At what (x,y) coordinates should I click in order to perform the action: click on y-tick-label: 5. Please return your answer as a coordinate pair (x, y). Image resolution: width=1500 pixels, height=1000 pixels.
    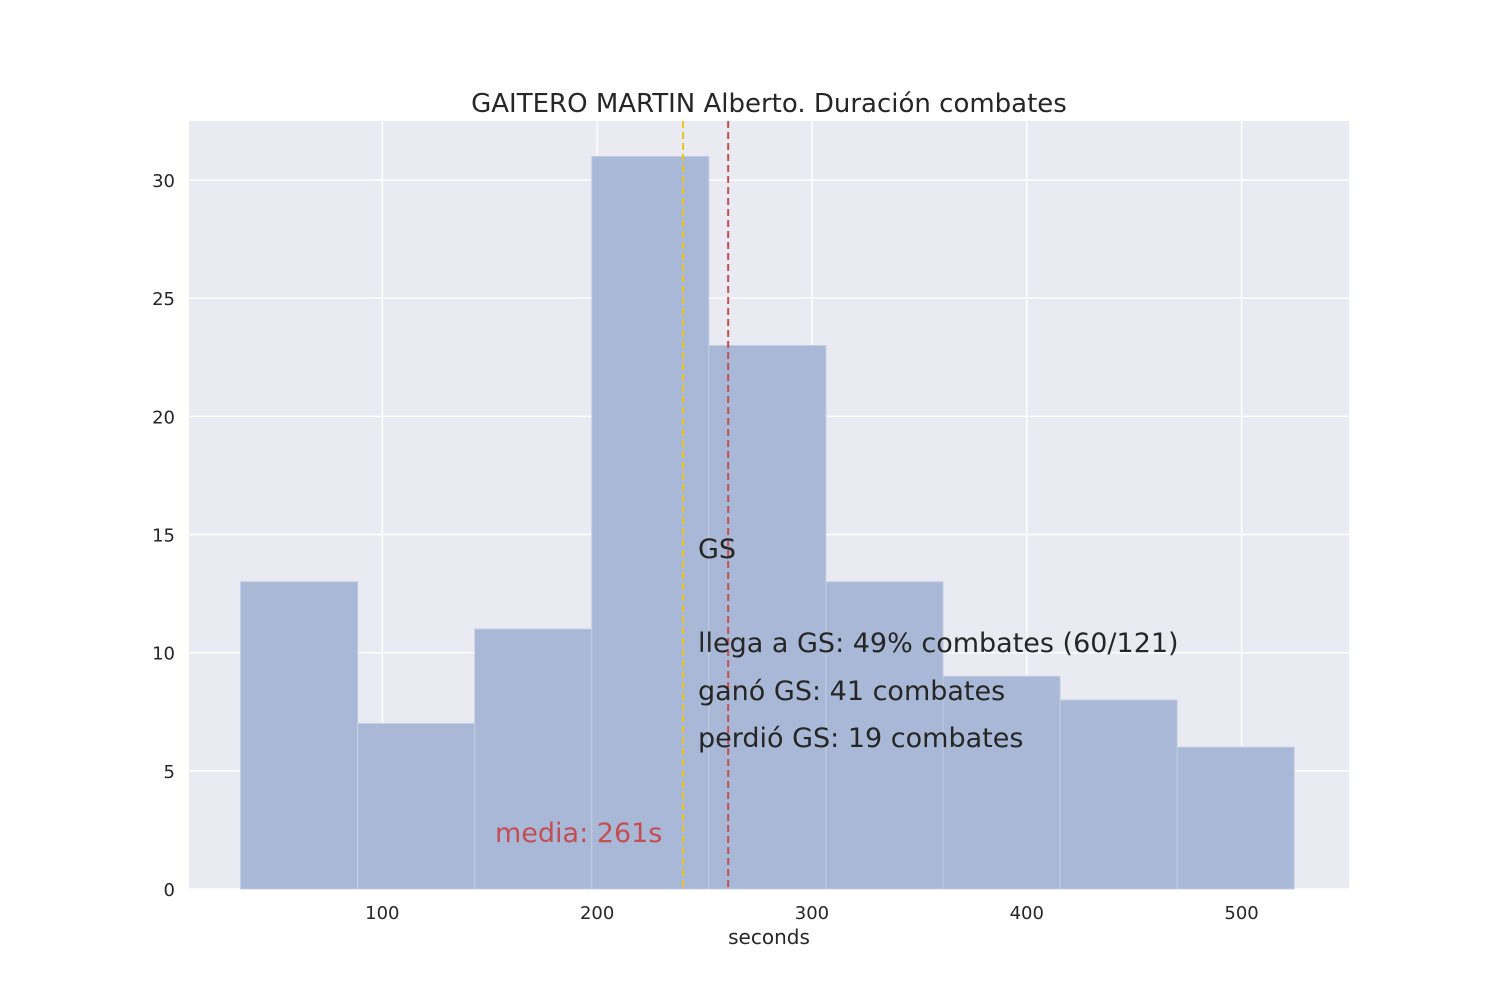
    Looking at the image, I should click on (169, 772).